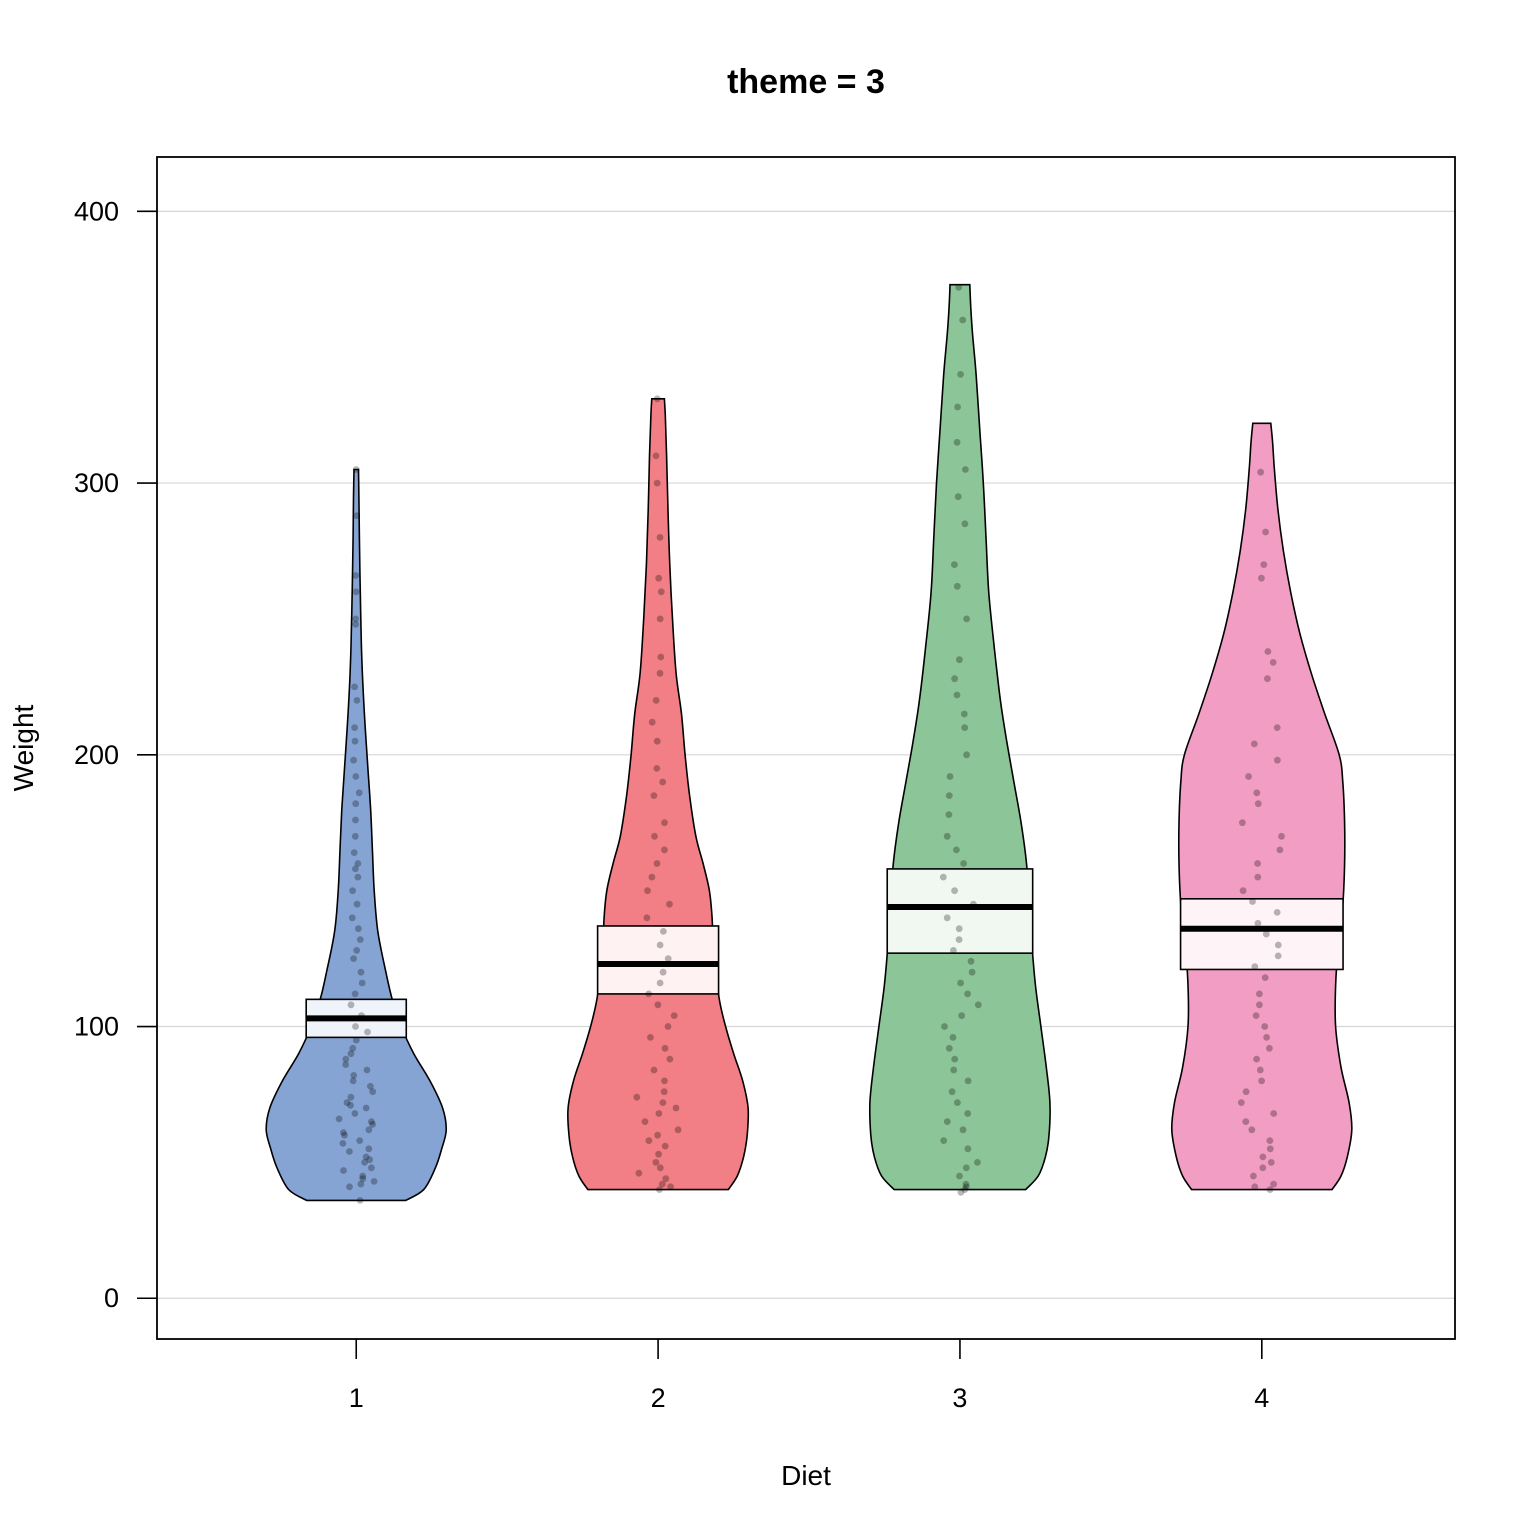 The width and height of the screenshot is (1536, 1536). Describe the element at coordinates (356, 1398) in the screenshot. I see `x-tick-label: 1` at that location.